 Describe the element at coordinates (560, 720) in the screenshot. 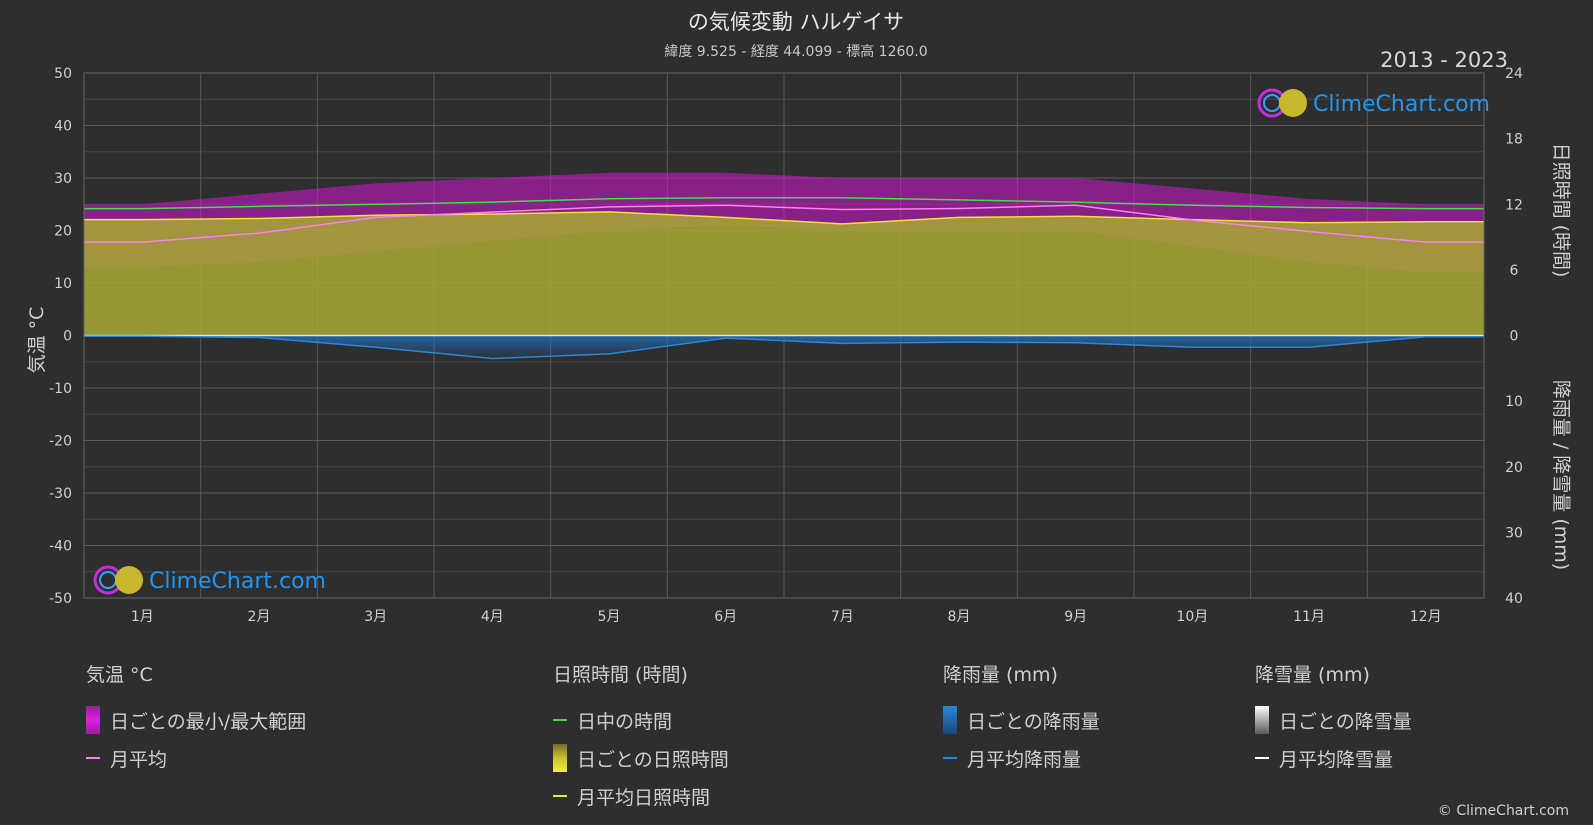

I see `daylight-swatch` at that location.